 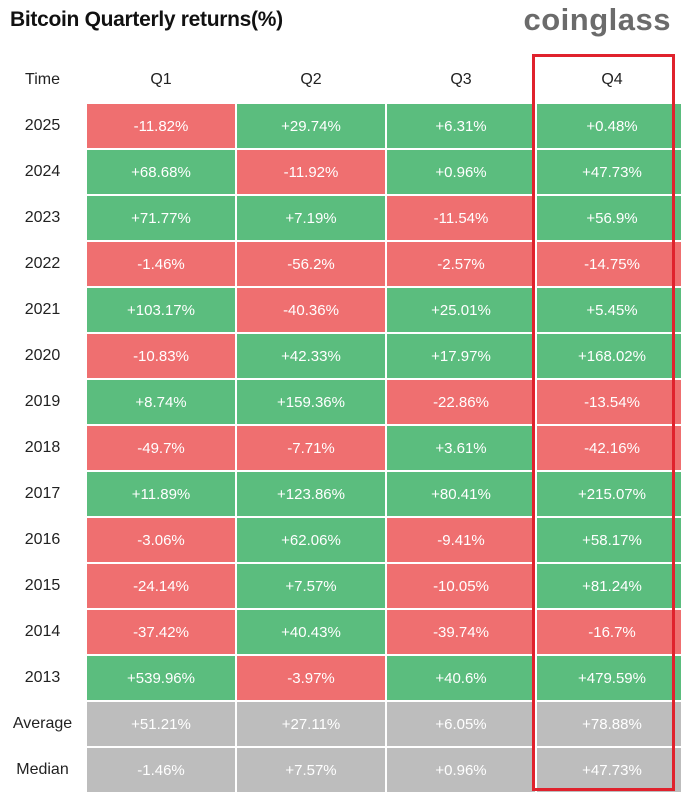 What do you see at coordinates (609, 356) in the screenshot?
I see `return-cell: +168.02%` at bounding box center [609, 356].